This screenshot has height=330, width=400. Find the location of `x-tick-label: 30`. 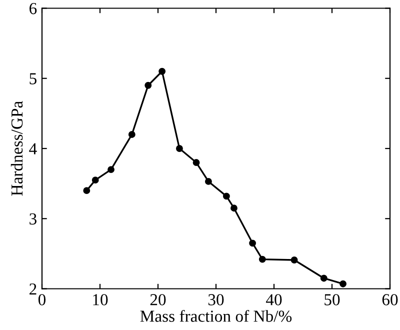

x-tick-label: 30 is located at coordinates (216, 300).